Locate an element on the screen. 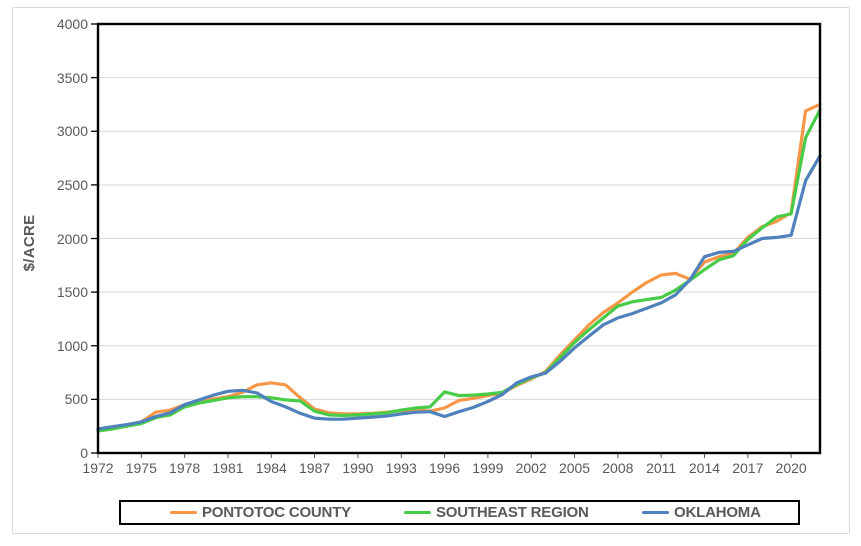  x-tick-label: 1975 is located at coordinates (141, 468).